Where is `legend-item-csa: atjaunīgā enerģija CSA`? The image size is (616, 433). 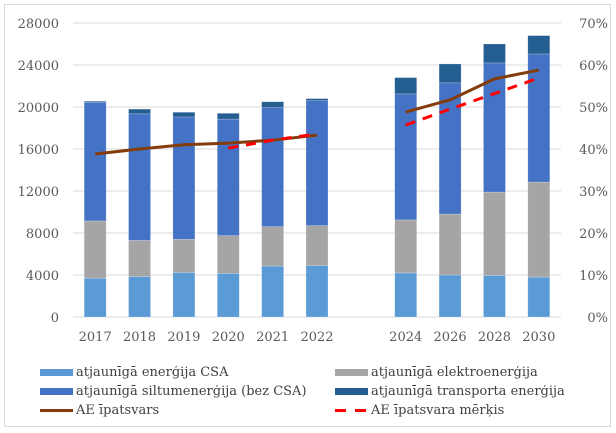 legend-item-csa: atjaunīgā enerģija CSA is located at coordinates (134, 372).